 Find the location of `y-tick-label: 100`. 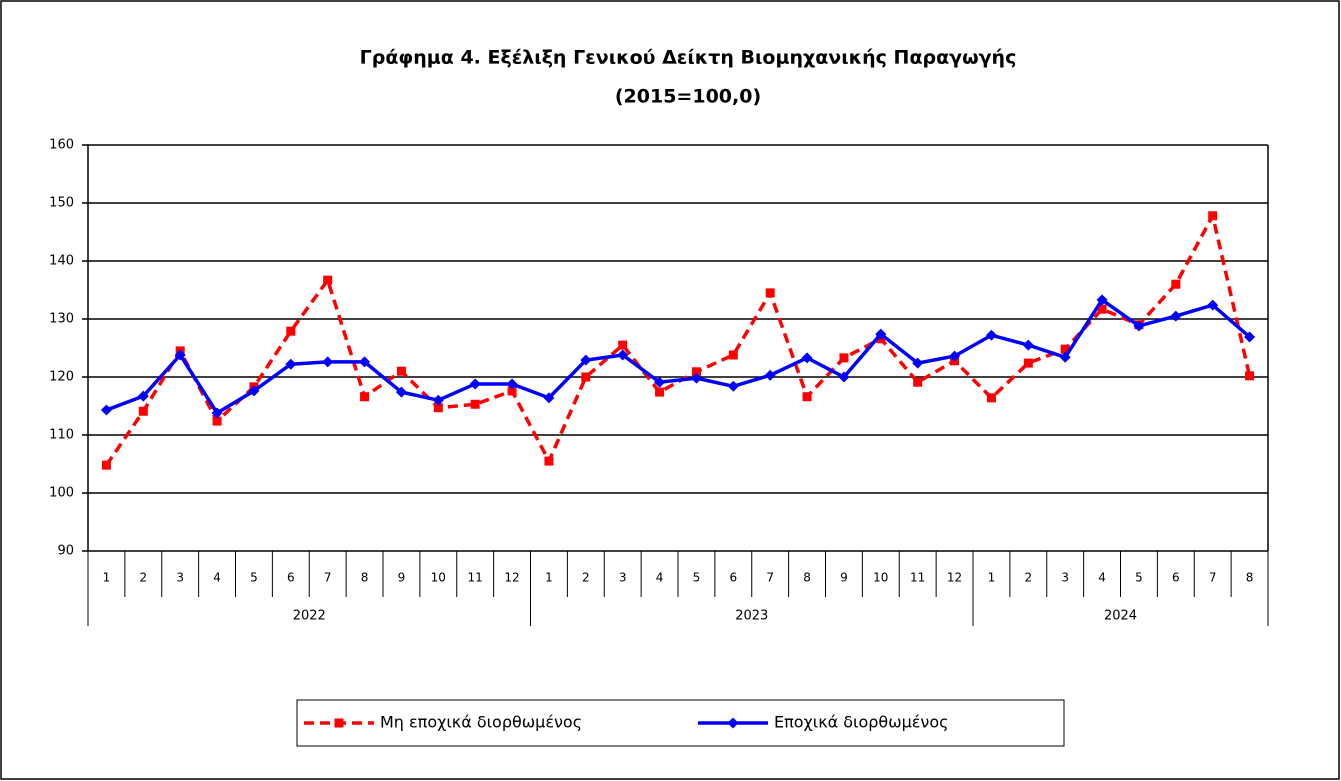

y-tick-label: 100 is located at coordinates (61, 493).